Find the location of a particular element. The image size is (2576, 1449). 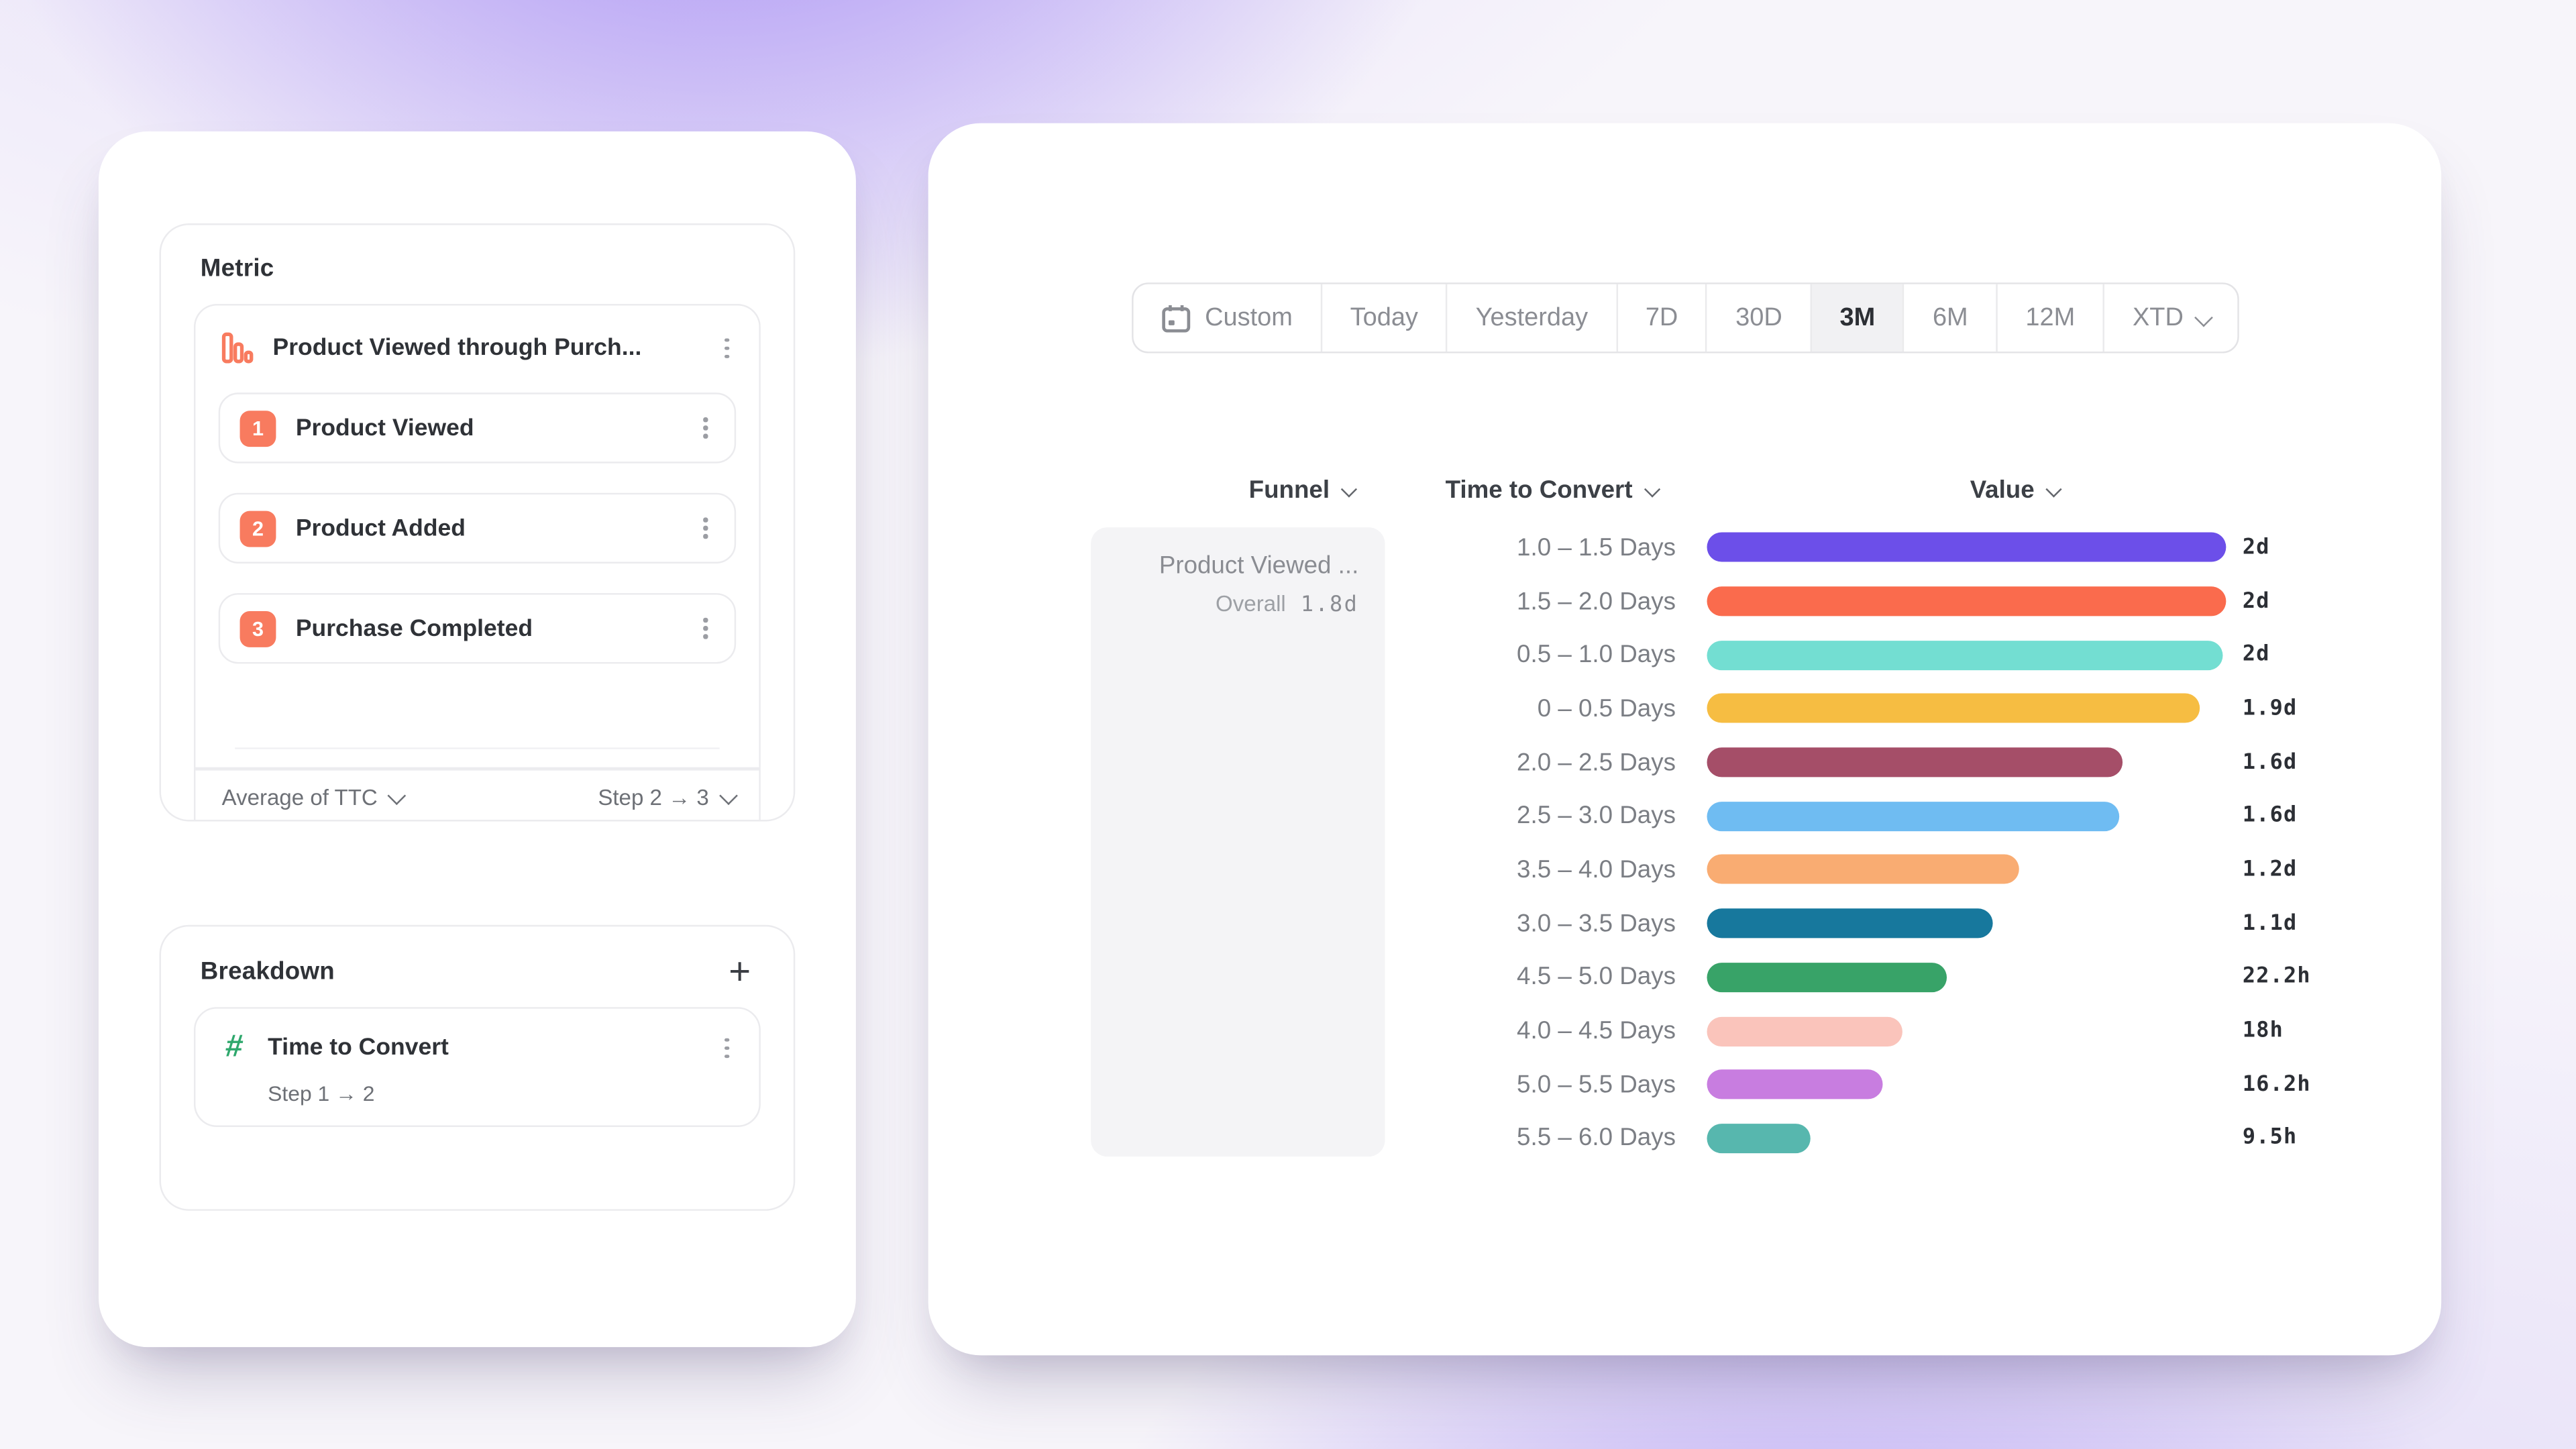

breakdown-item-row: # Time to Convert is located at coordinates (477, 1048).